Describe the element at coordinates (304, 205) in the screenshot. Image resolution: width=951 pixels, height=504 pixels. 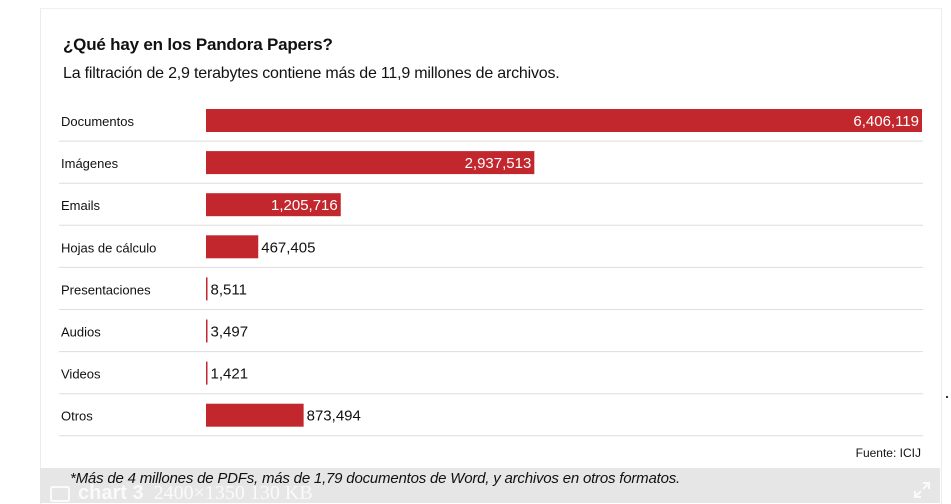
I see `value-label-emails: 1,205,716` at that location.